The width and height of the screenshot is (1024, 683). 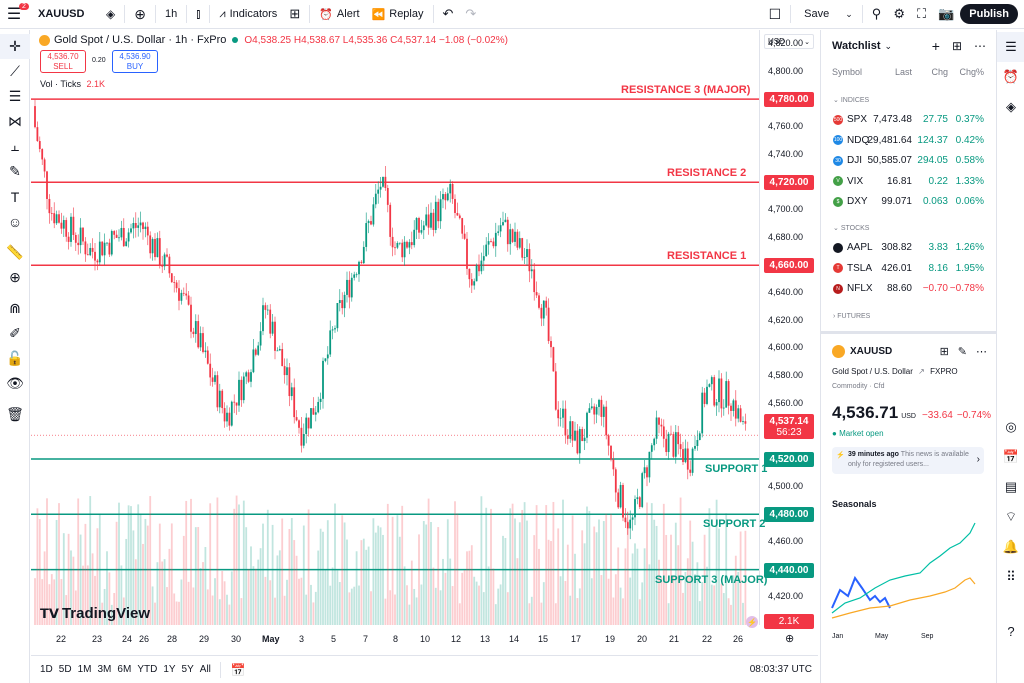 What do you see at coordinates (61, 14) in the screenshot?
I see `symbol-search: XAUUSD` at bounding box center [61, 14].